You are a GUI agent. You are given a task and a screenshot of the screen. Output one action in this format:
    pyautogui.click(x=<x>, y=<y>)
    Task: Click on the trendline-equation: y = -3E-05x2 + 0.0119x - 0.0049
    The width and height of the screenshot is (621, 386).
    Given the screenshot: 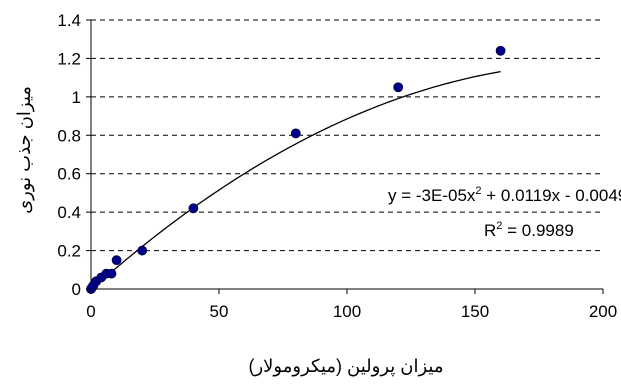 What is the action you would take?
    pyautogui.click(x=504, y=195)
    